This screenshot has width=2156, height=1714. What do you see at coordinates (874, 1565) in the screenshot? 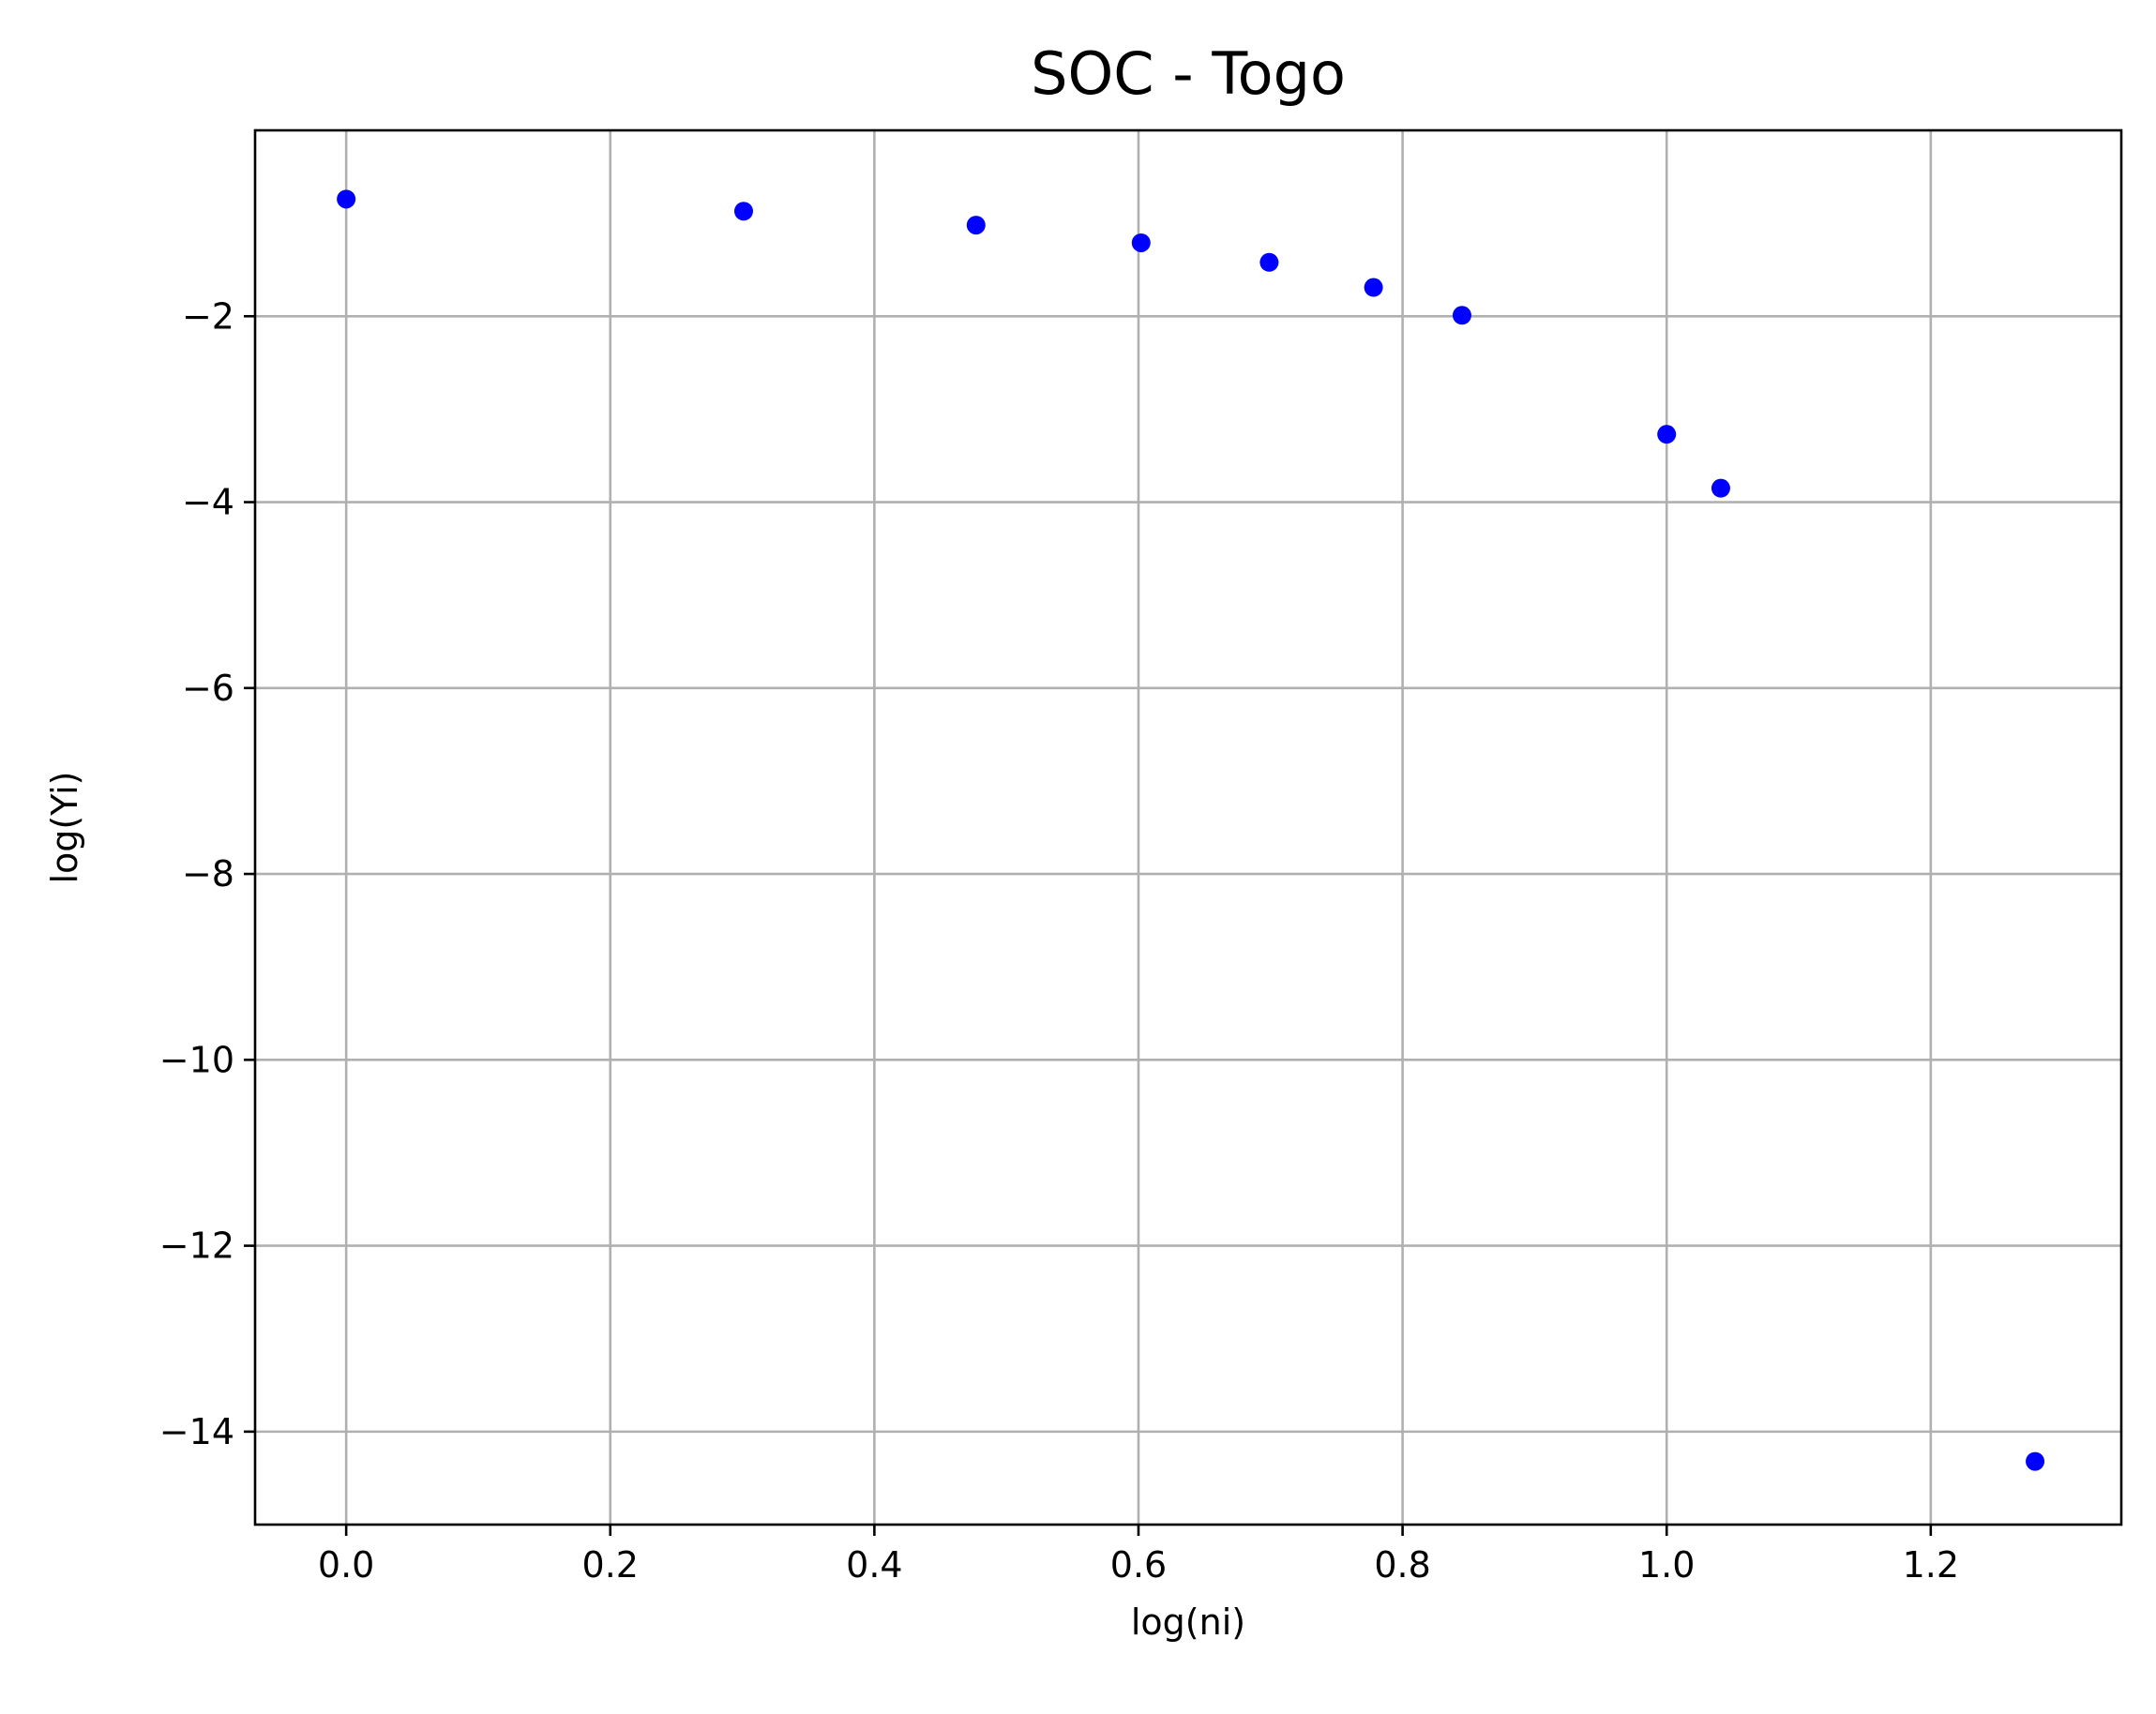
I see `x-tick-label: 0.4` at bounding box center [874, 1565].